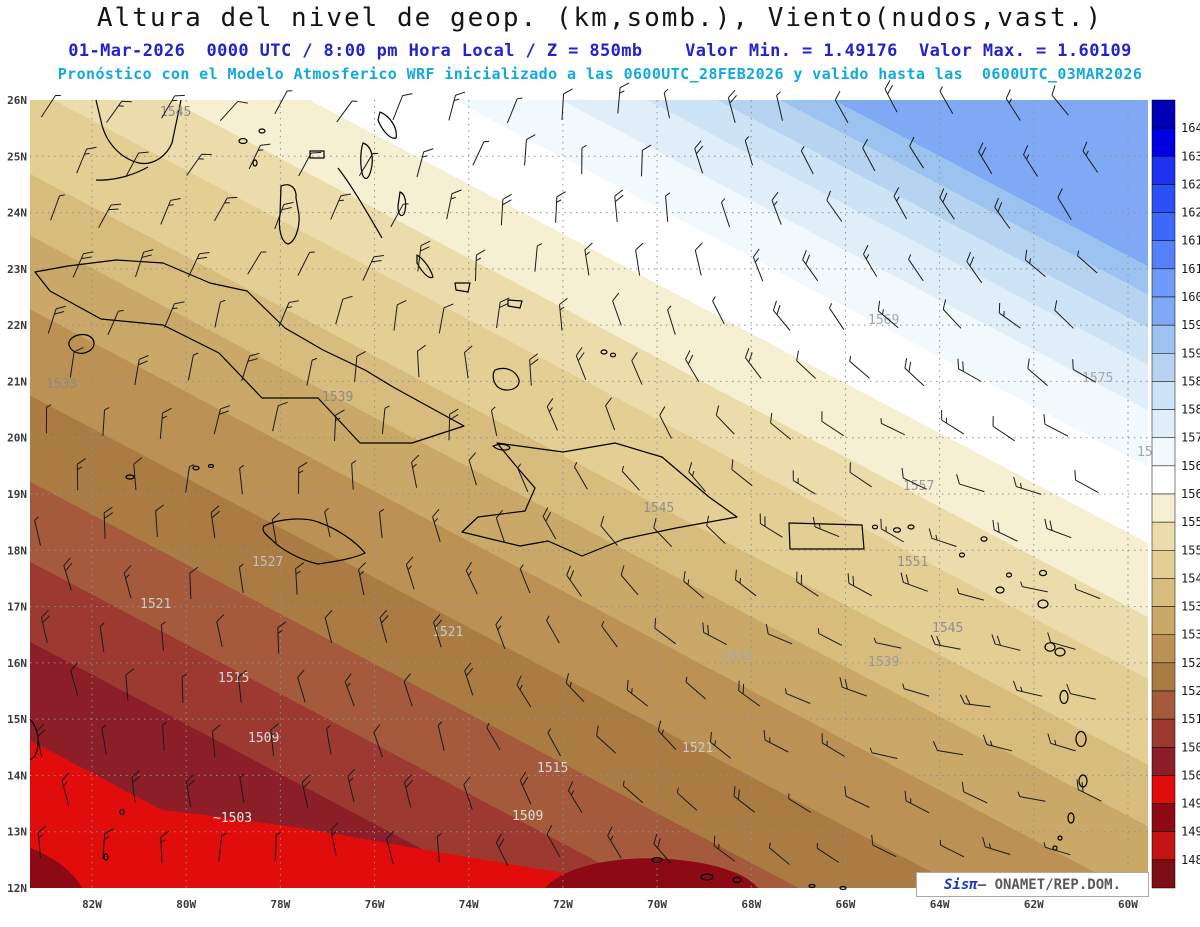  I want to click on contour-label: 1539, so click(337, 397).